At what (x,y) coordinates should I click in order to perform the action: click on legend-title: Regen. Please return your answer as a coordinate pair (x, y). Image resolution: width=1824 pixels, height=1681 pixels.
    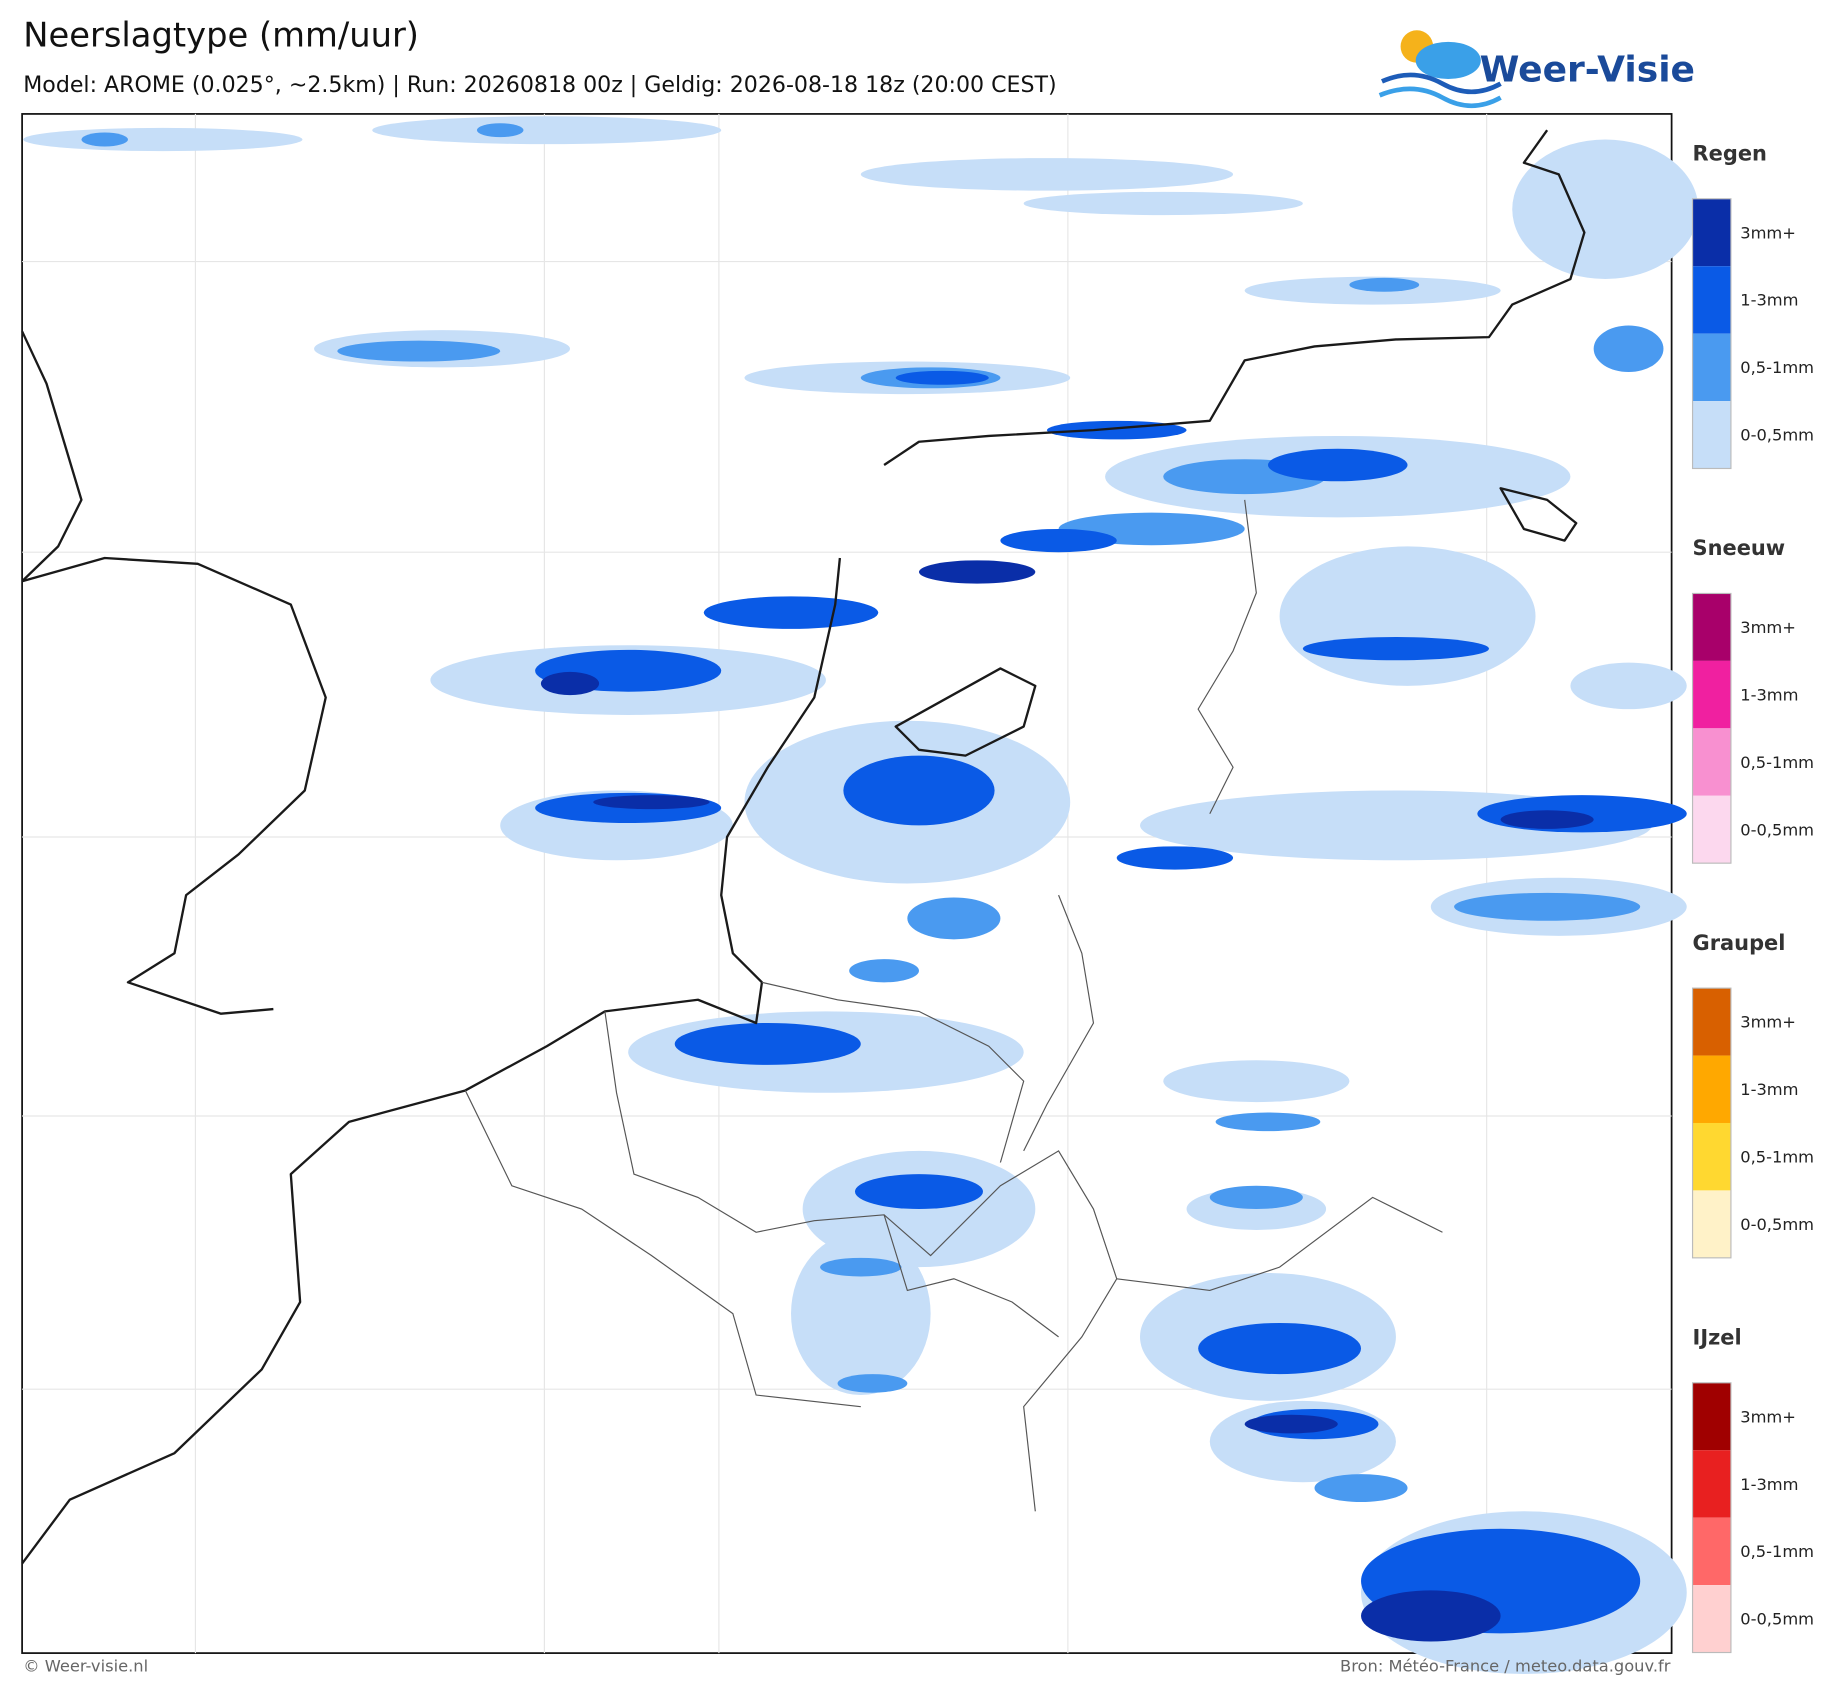
    Looking at the image, I should click on (1730, 153).